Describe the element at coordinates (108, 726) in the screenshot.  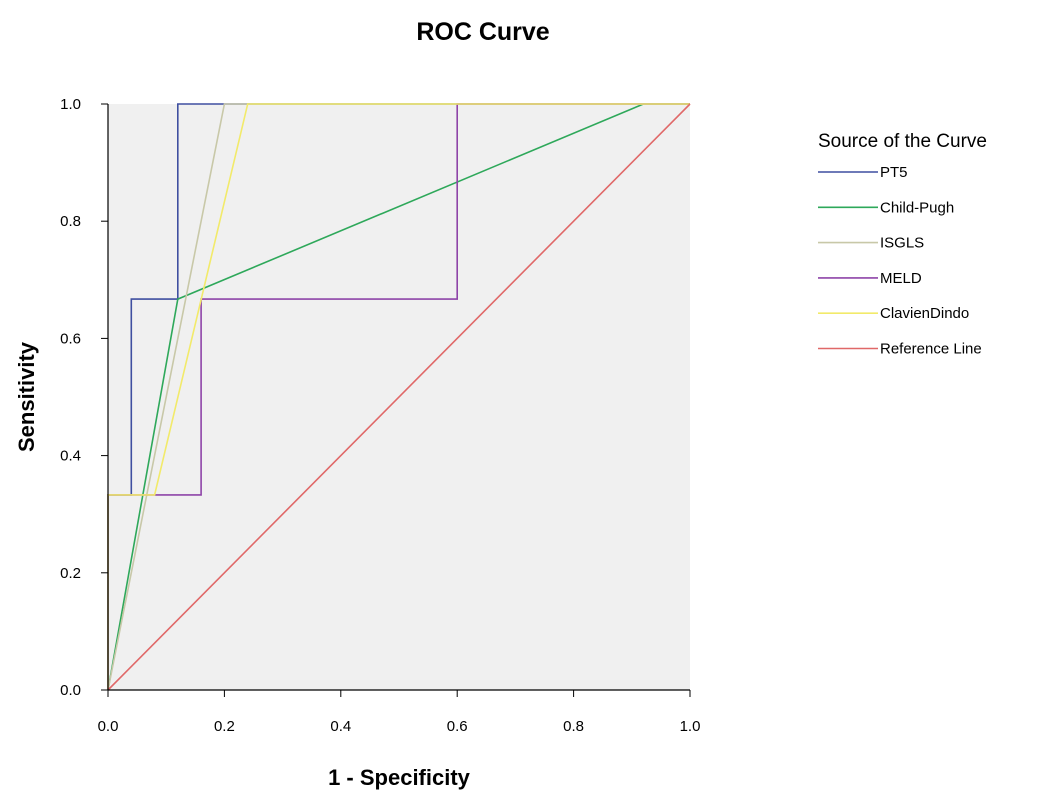
I see `x-tick-label: 0.0` at that location.